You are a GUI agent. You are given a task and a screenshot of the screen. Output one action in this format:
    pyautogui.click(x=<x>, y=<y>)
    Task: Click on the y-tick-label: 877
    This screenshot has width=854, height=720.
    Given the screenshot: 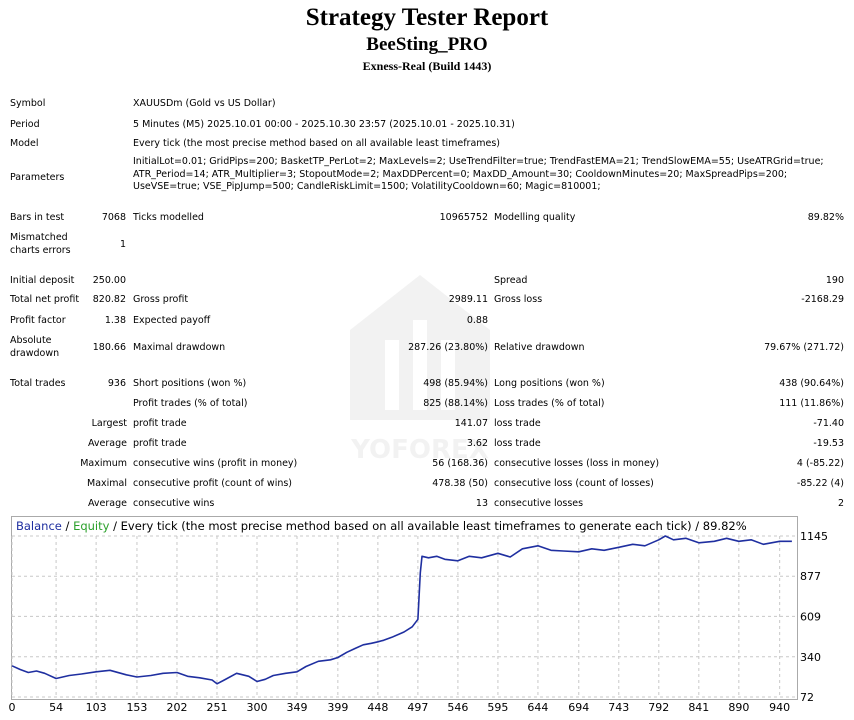 What is the action you would take?
    pyautogui.click(x=810, y=576)
    